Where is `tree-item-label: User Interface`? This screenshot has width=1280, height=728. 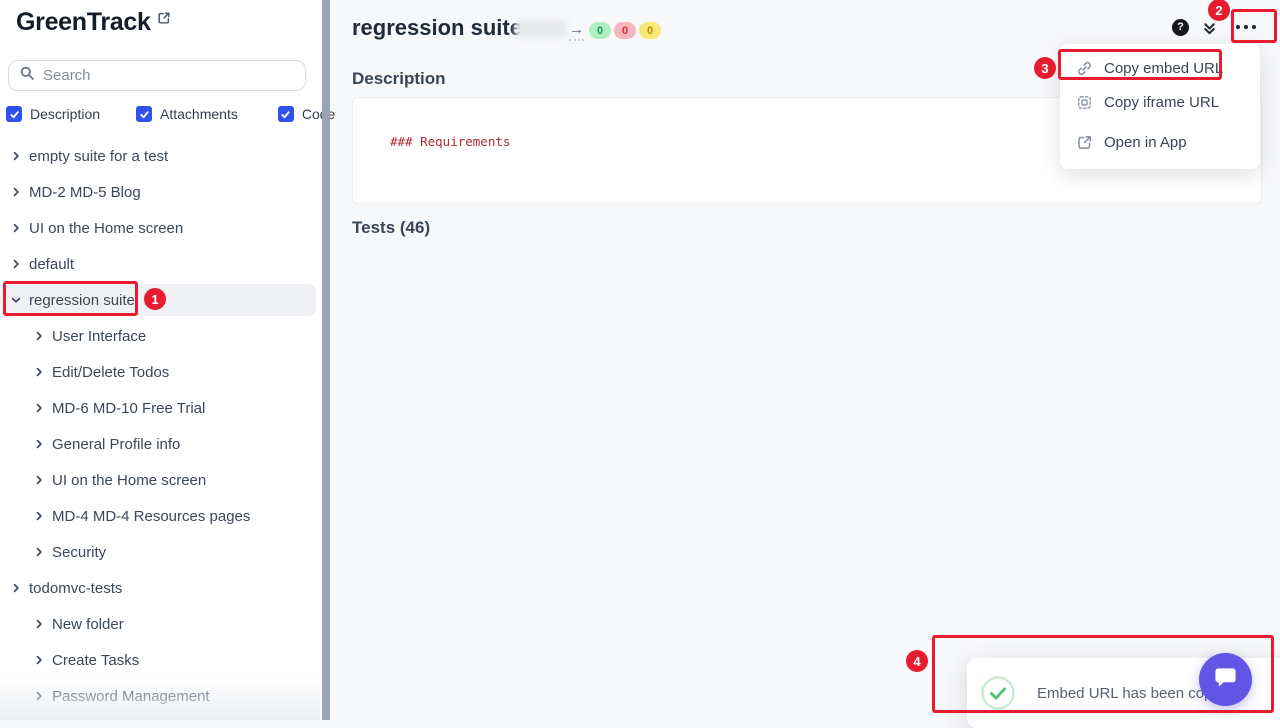
tree-item-label: User Interface is located at coordinates (99, 336).